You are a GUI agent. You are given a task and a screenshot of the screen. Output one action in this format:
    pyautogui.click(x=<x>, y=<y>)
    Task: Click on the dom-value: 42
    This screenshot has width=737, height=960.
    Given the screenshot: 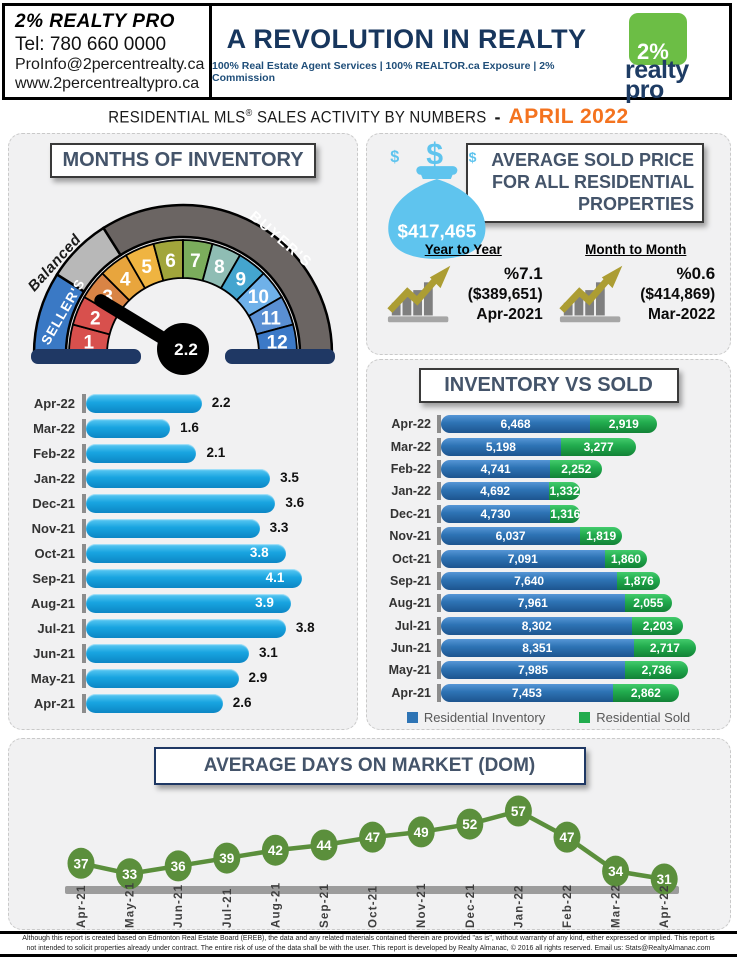 What is the action you would take?
    pyautogui.click(x=275, y=850)
    